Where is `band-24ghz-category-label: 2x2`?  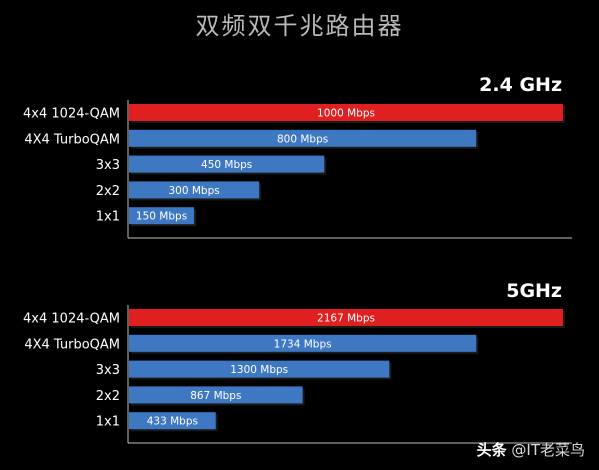
band-24ghz-category-label: 2x2 is located at coordinates (108, 191).